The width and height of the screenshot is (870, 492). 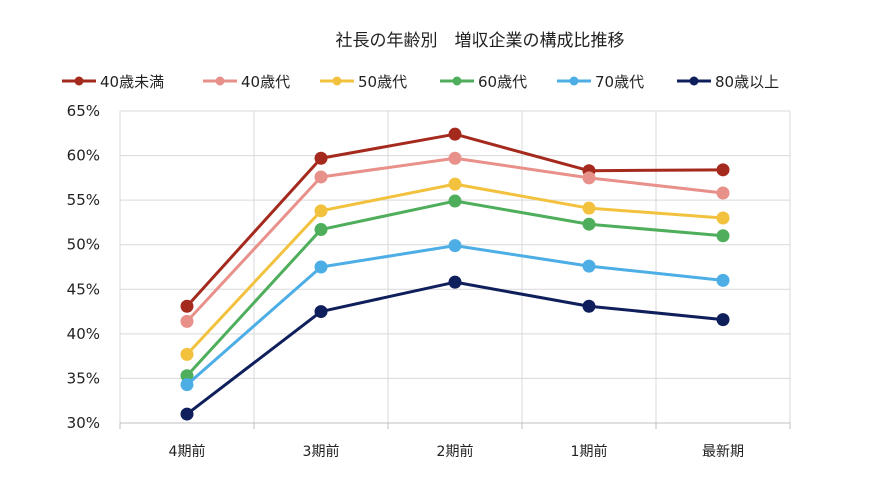 What do you see at coordinates (589, 451) in the screenshot?
I see `x-tick-label: 1期前` at bounding box center [589, 451].